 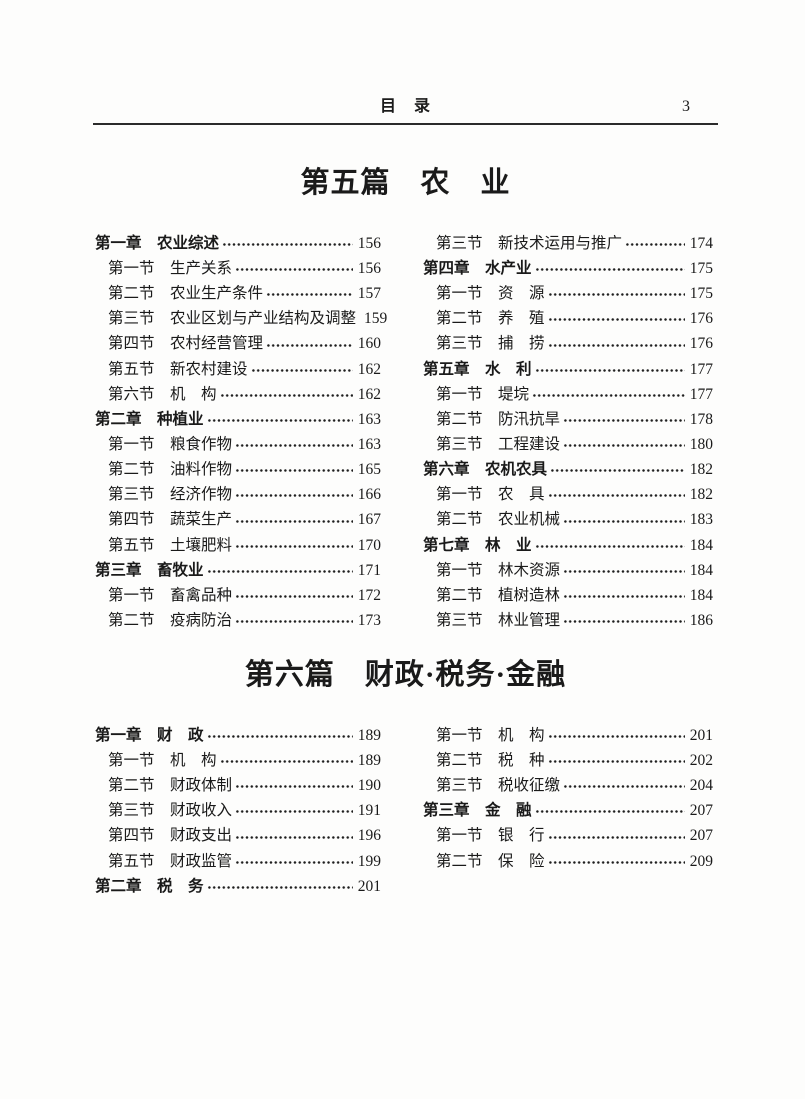 I want to click on toc-entry: 第二节 疫病防治 173, so click(x=238, y=620).